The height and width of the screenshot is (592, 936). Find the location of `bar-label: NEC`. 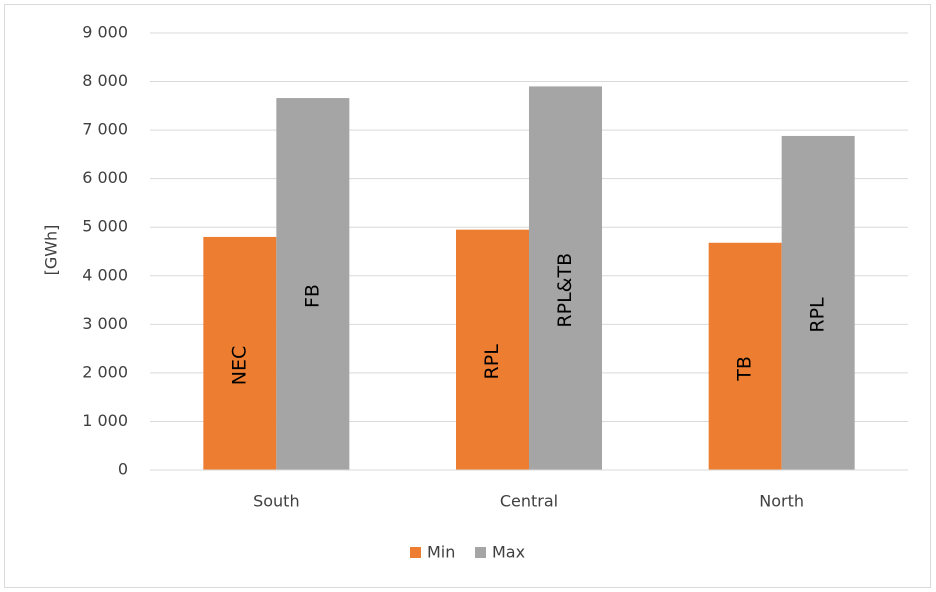

bar-label: NEC is located at coordinates (239, 365).